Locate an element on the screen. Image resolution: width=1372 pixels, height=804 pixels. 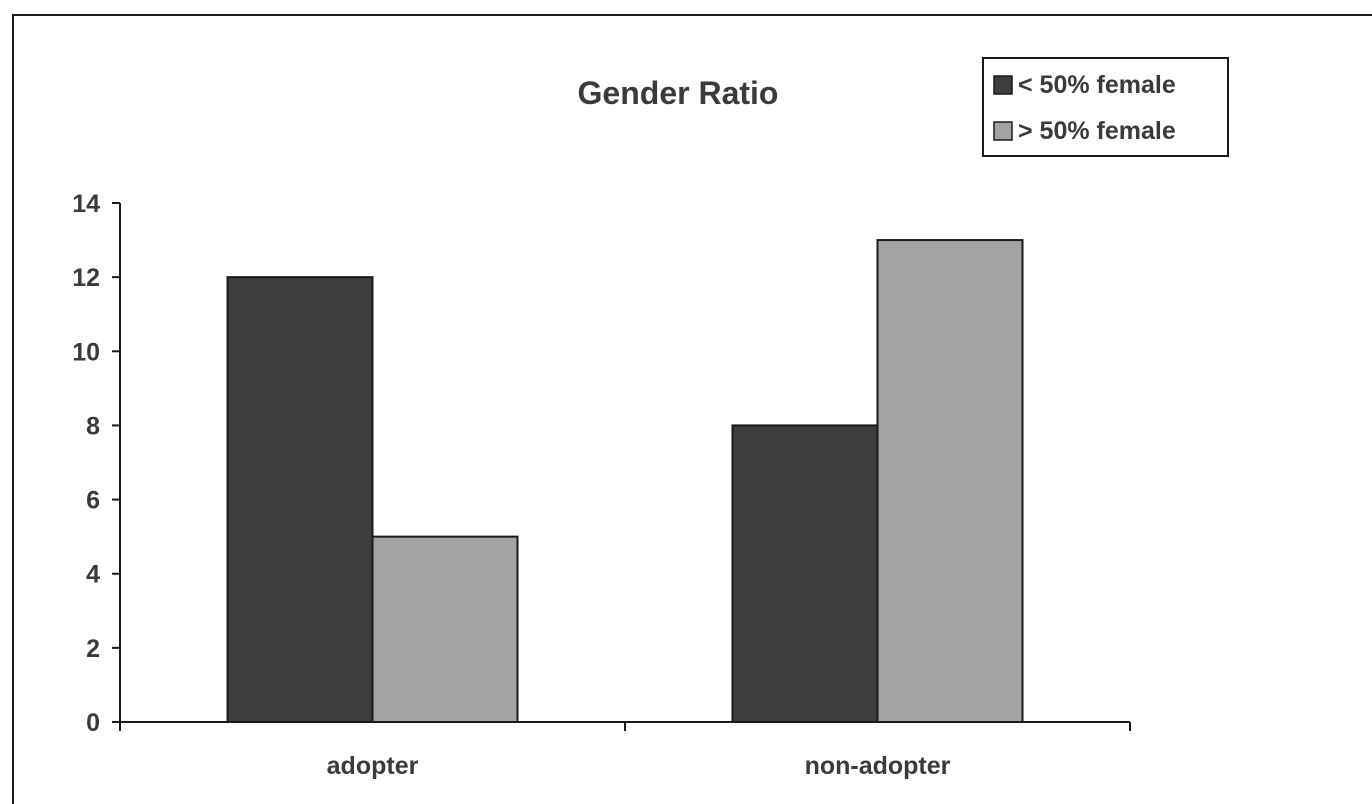
x-category-label: non-adopter is located at coordinates (878, 766).